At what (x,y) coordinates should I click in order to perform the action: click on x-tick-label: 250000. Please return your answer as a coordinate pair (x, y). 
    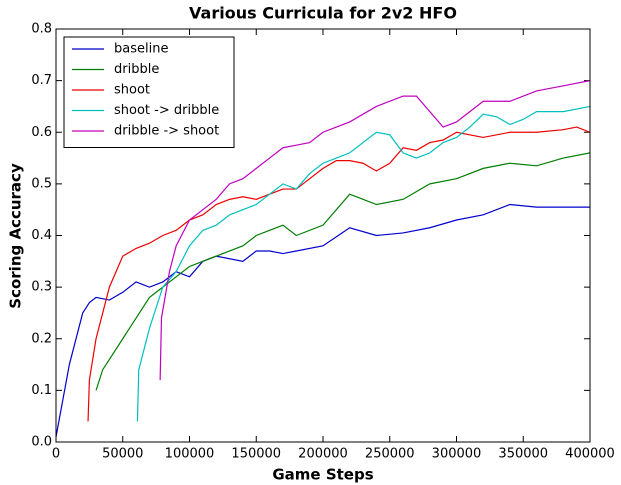
    Looking at the image, I should click on (390, 454).